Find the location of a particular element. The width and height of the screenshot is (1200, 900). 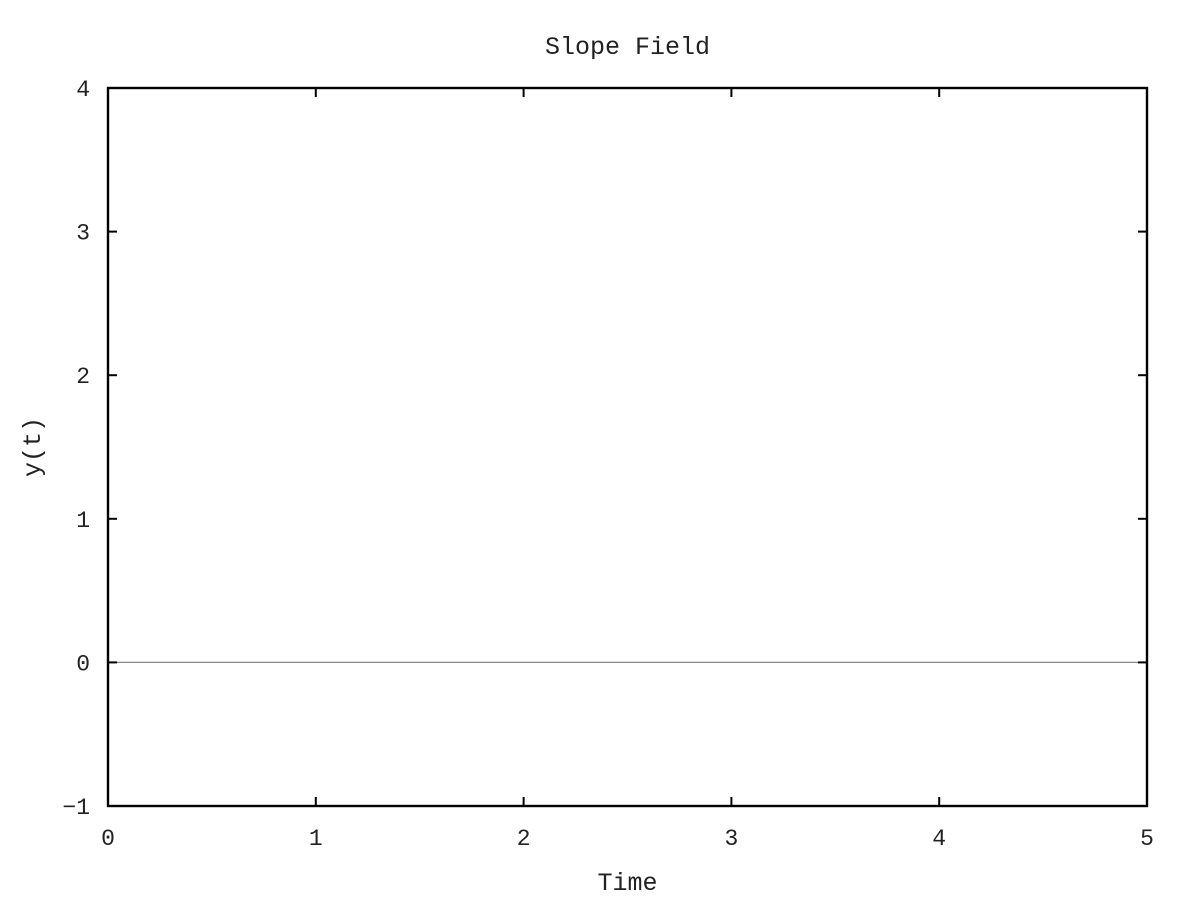

x-tick-label: 3 is located at coordinates (731, 839).